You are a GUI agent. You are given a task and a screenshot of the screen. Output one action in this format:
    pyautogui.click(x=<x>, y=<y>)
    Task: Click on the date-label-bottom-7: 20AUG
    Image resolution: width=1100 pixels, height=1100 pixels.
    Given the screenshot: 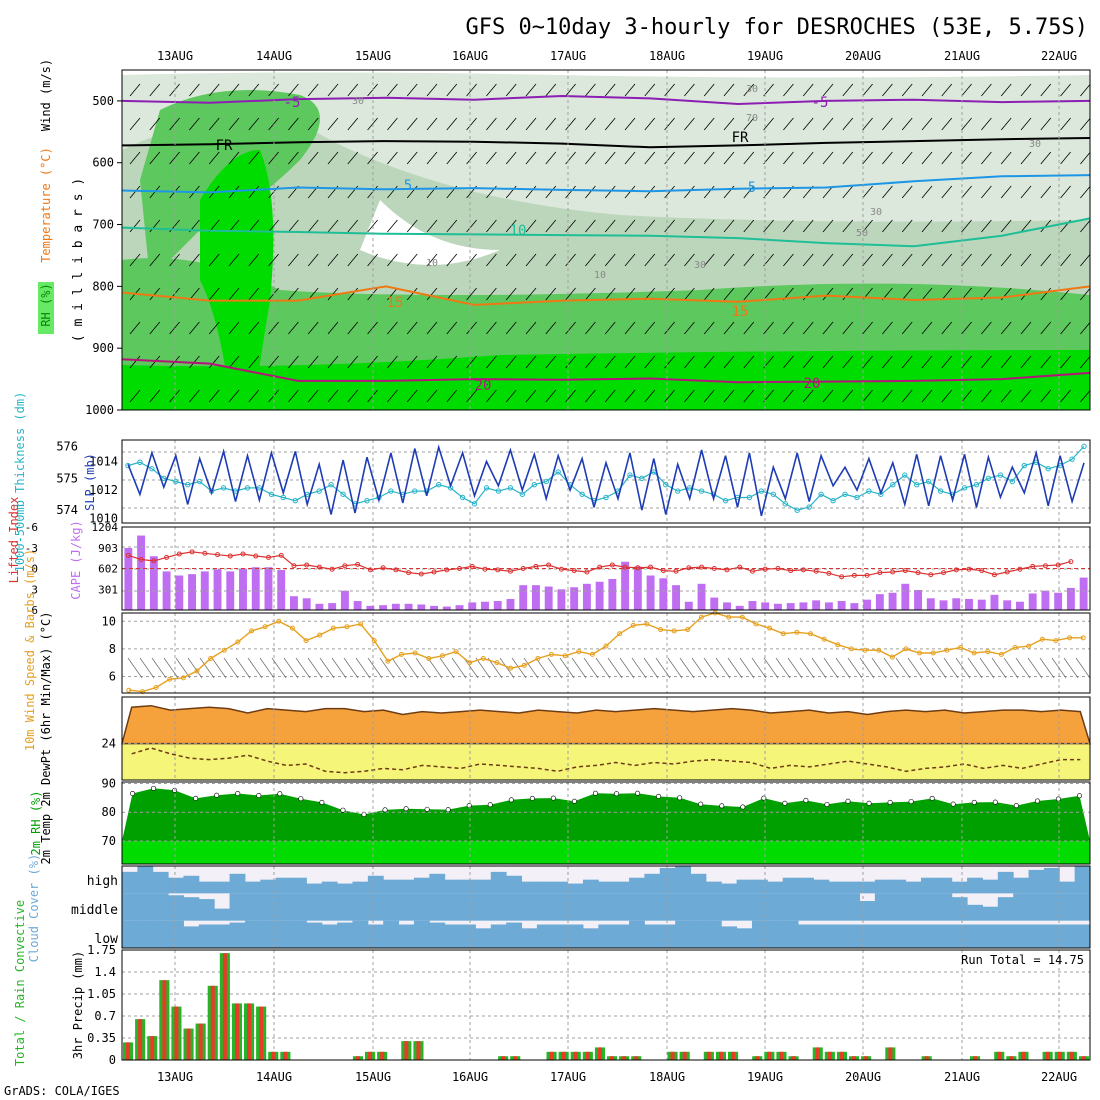 What is the action you would take?
    pyautogui.click(x=863, y=1077)
    